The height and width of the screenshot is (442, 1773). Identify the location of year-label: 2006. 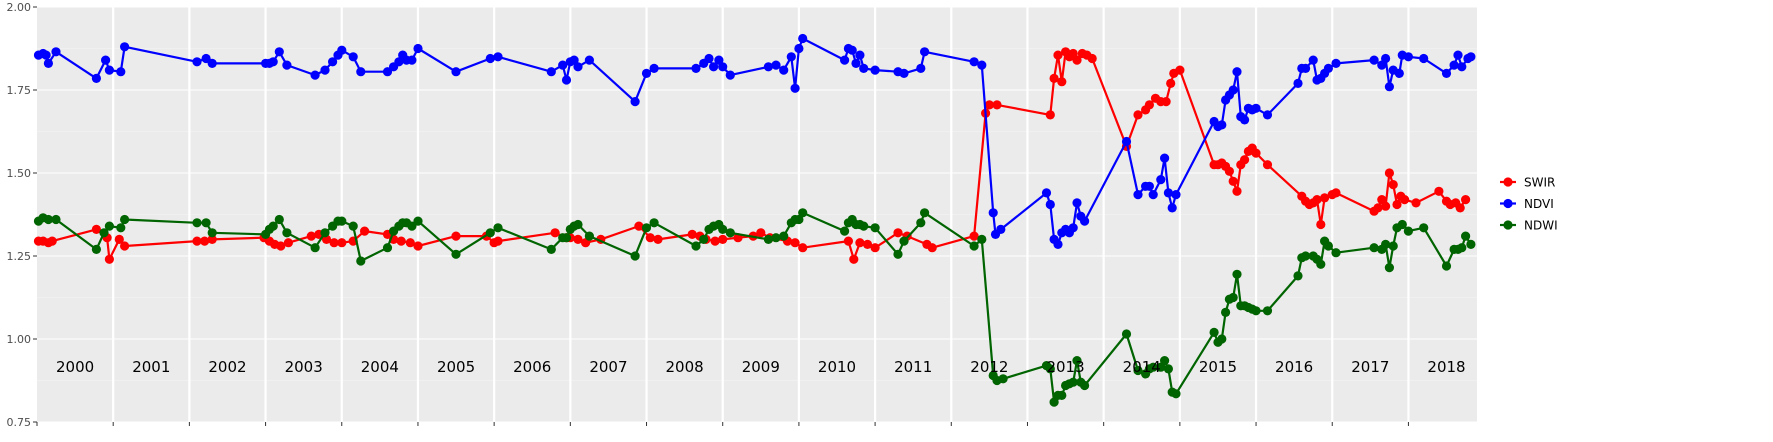
(532, 367).